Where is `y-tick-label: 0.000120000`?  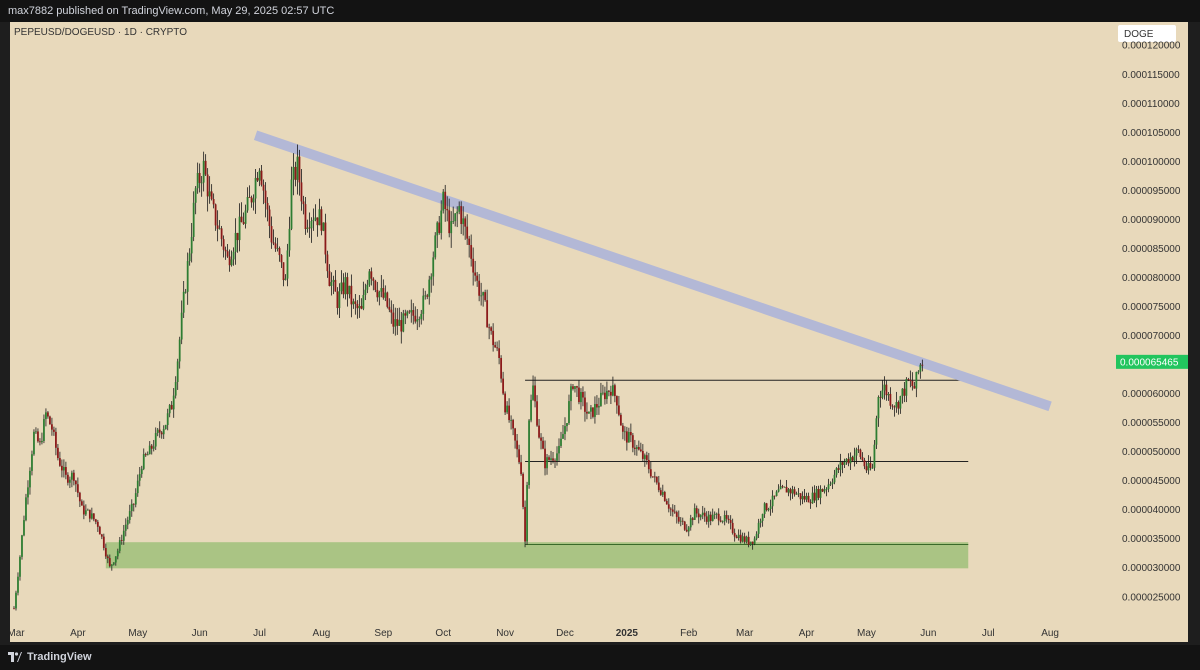 y-tick-label: 0.000120000 is located at coordinates (1151, 46).